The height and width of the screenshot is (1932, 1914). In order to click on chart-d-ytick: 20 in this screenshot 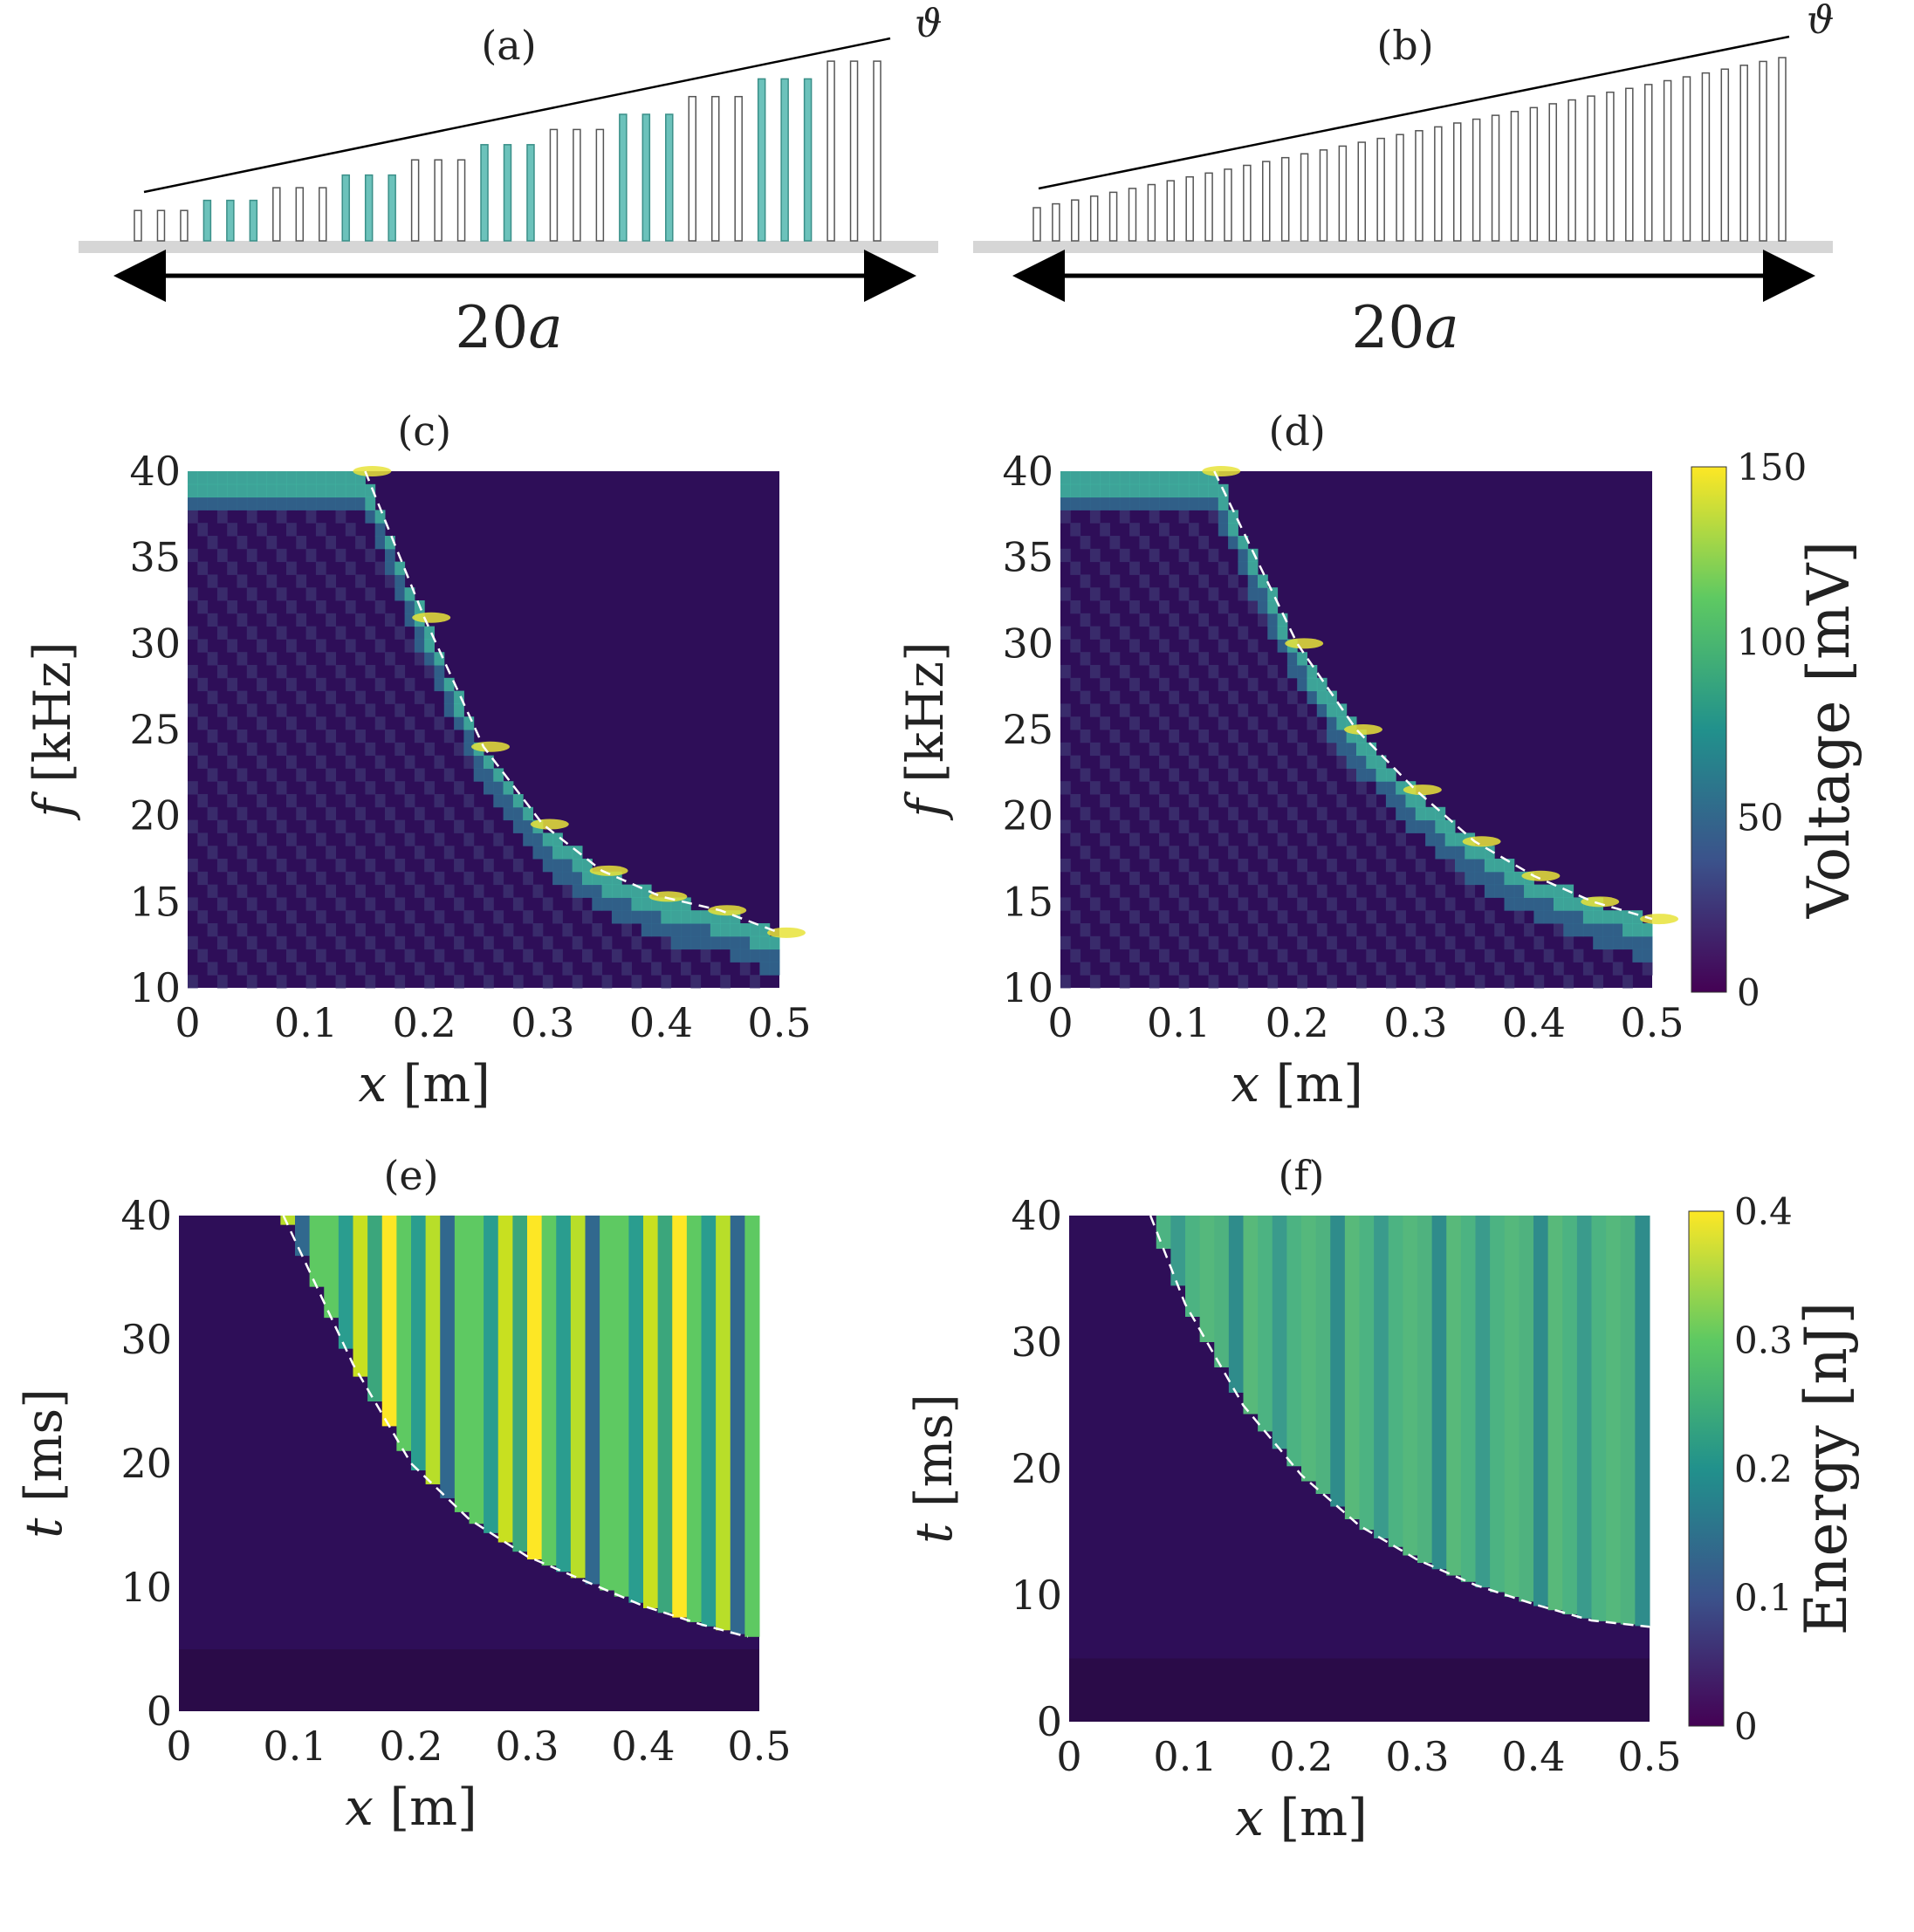, I will do `click(1028, 815)`.